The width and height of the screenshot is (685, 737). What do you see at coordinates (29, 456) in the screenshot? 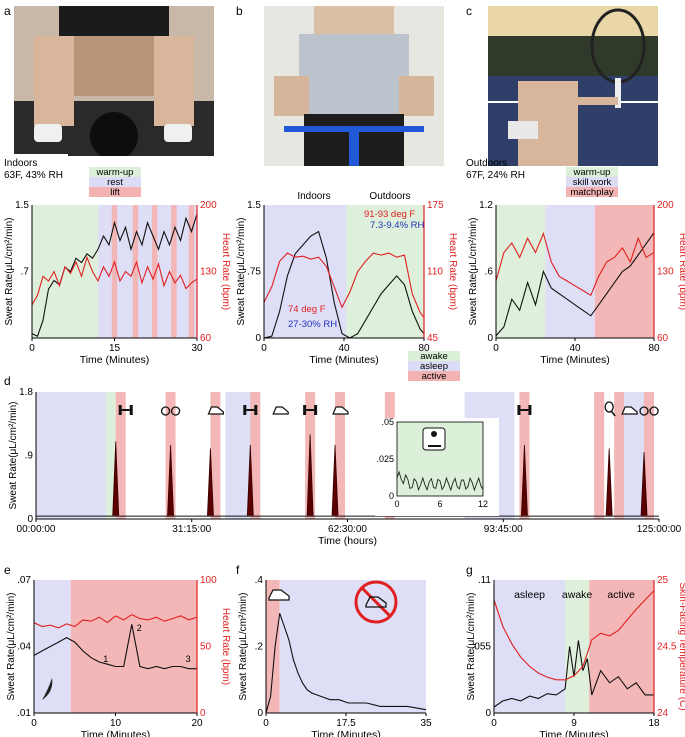
I see `ytick-label-d-1: .9` at bounding box center [29, 456].